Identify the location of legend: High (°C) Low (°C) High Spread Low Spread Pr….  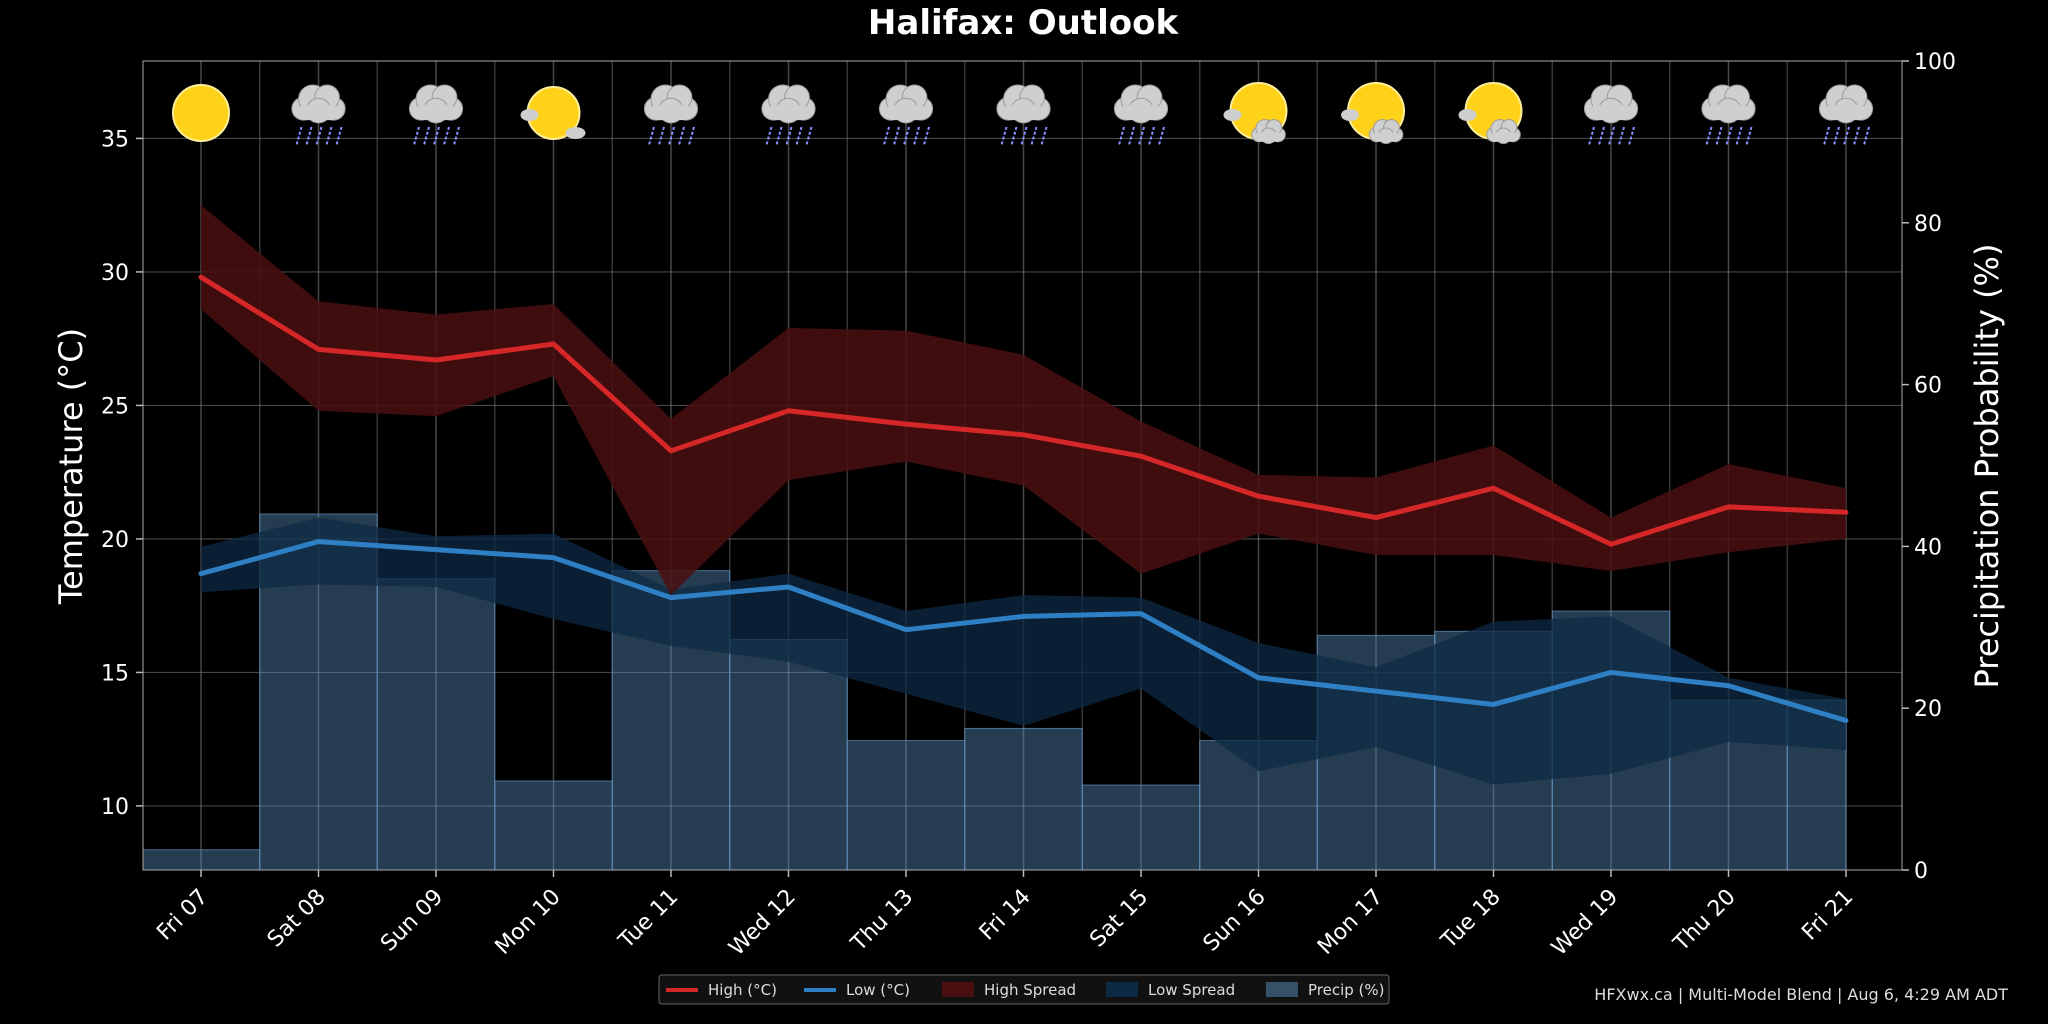
(1024, 989).